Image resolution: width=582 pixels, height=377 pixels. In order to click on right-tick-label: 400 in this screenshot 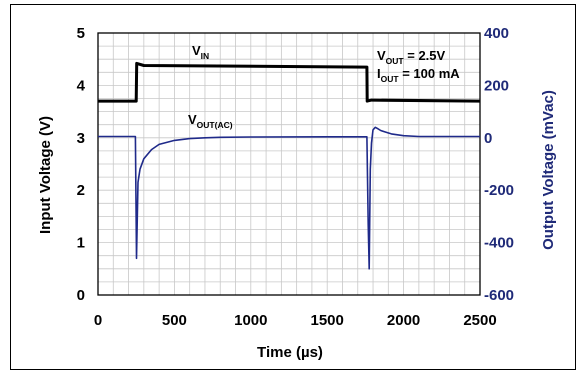, I will do `click(496, 33)`.